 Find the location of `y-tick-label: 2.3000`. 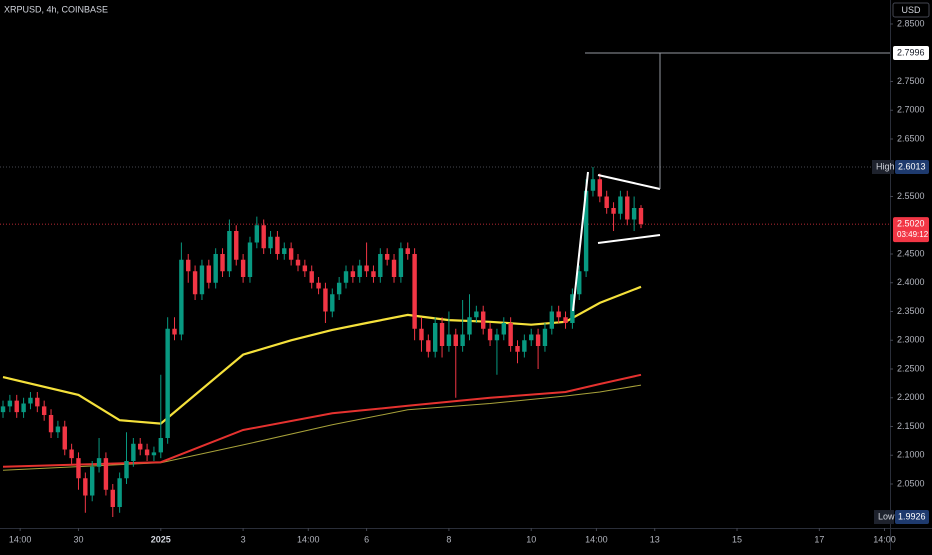

y-tick-label: 2.3000 is located at coordinates (911, 340).